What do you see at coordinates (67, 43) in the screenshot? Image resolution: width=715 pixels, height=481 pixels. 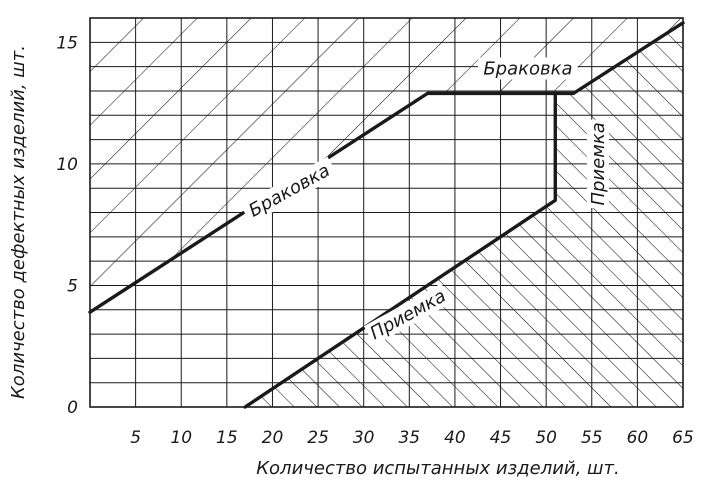 I see `y-tick-label: 15` at bounding box center [67, 43].